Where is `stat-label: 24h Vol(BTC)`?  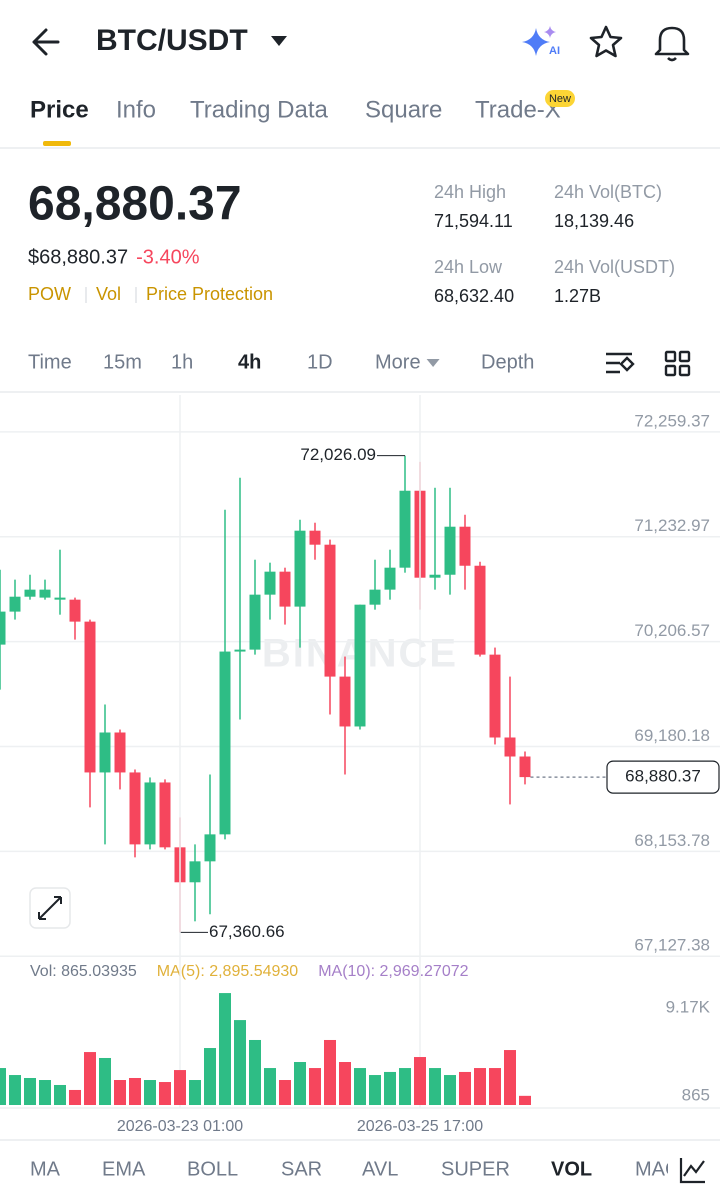
stat-label: 24h Vol(BTC) is located at coordinates (608, 192).